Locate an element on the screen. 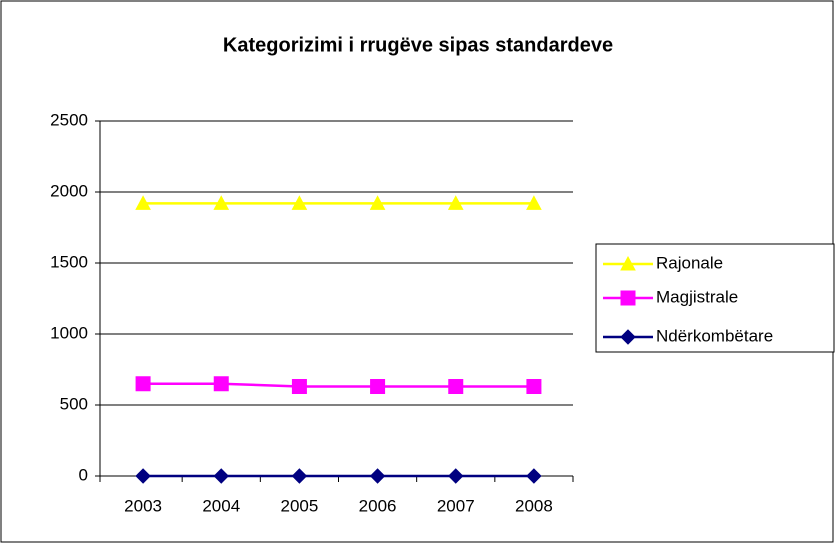  x-tick-label: 2006 is located at coordinates (378, 505).